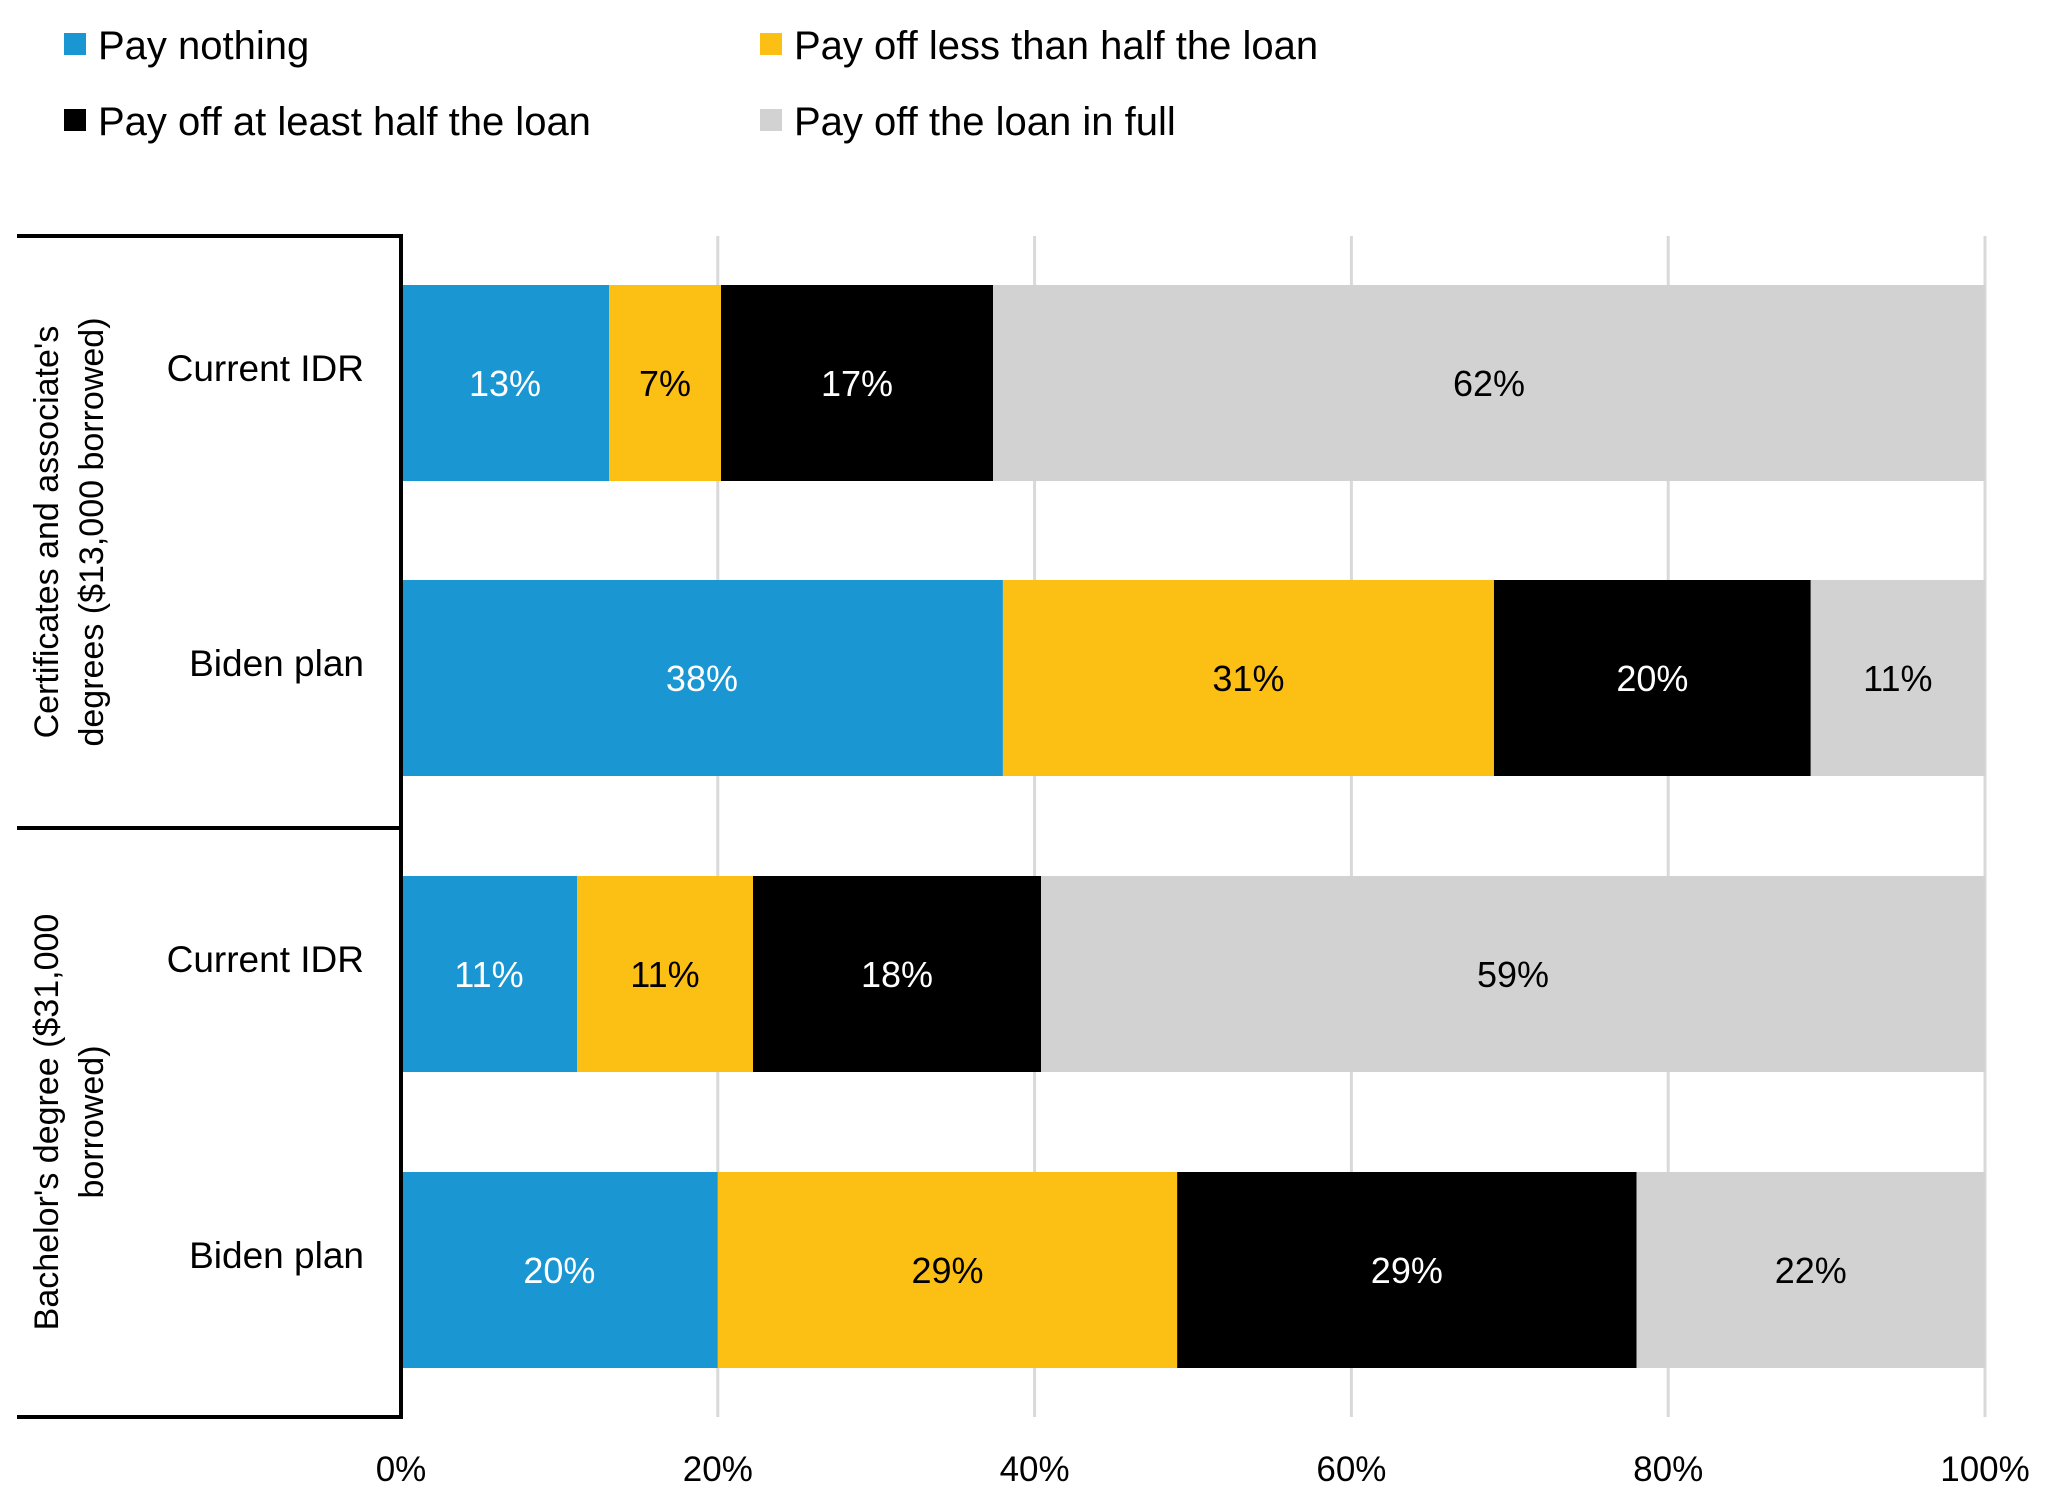 The height and width of the screenshot is (1498, 2067). I want to click on legend-label: Pay off less than half the loan, so click(1056, 46).